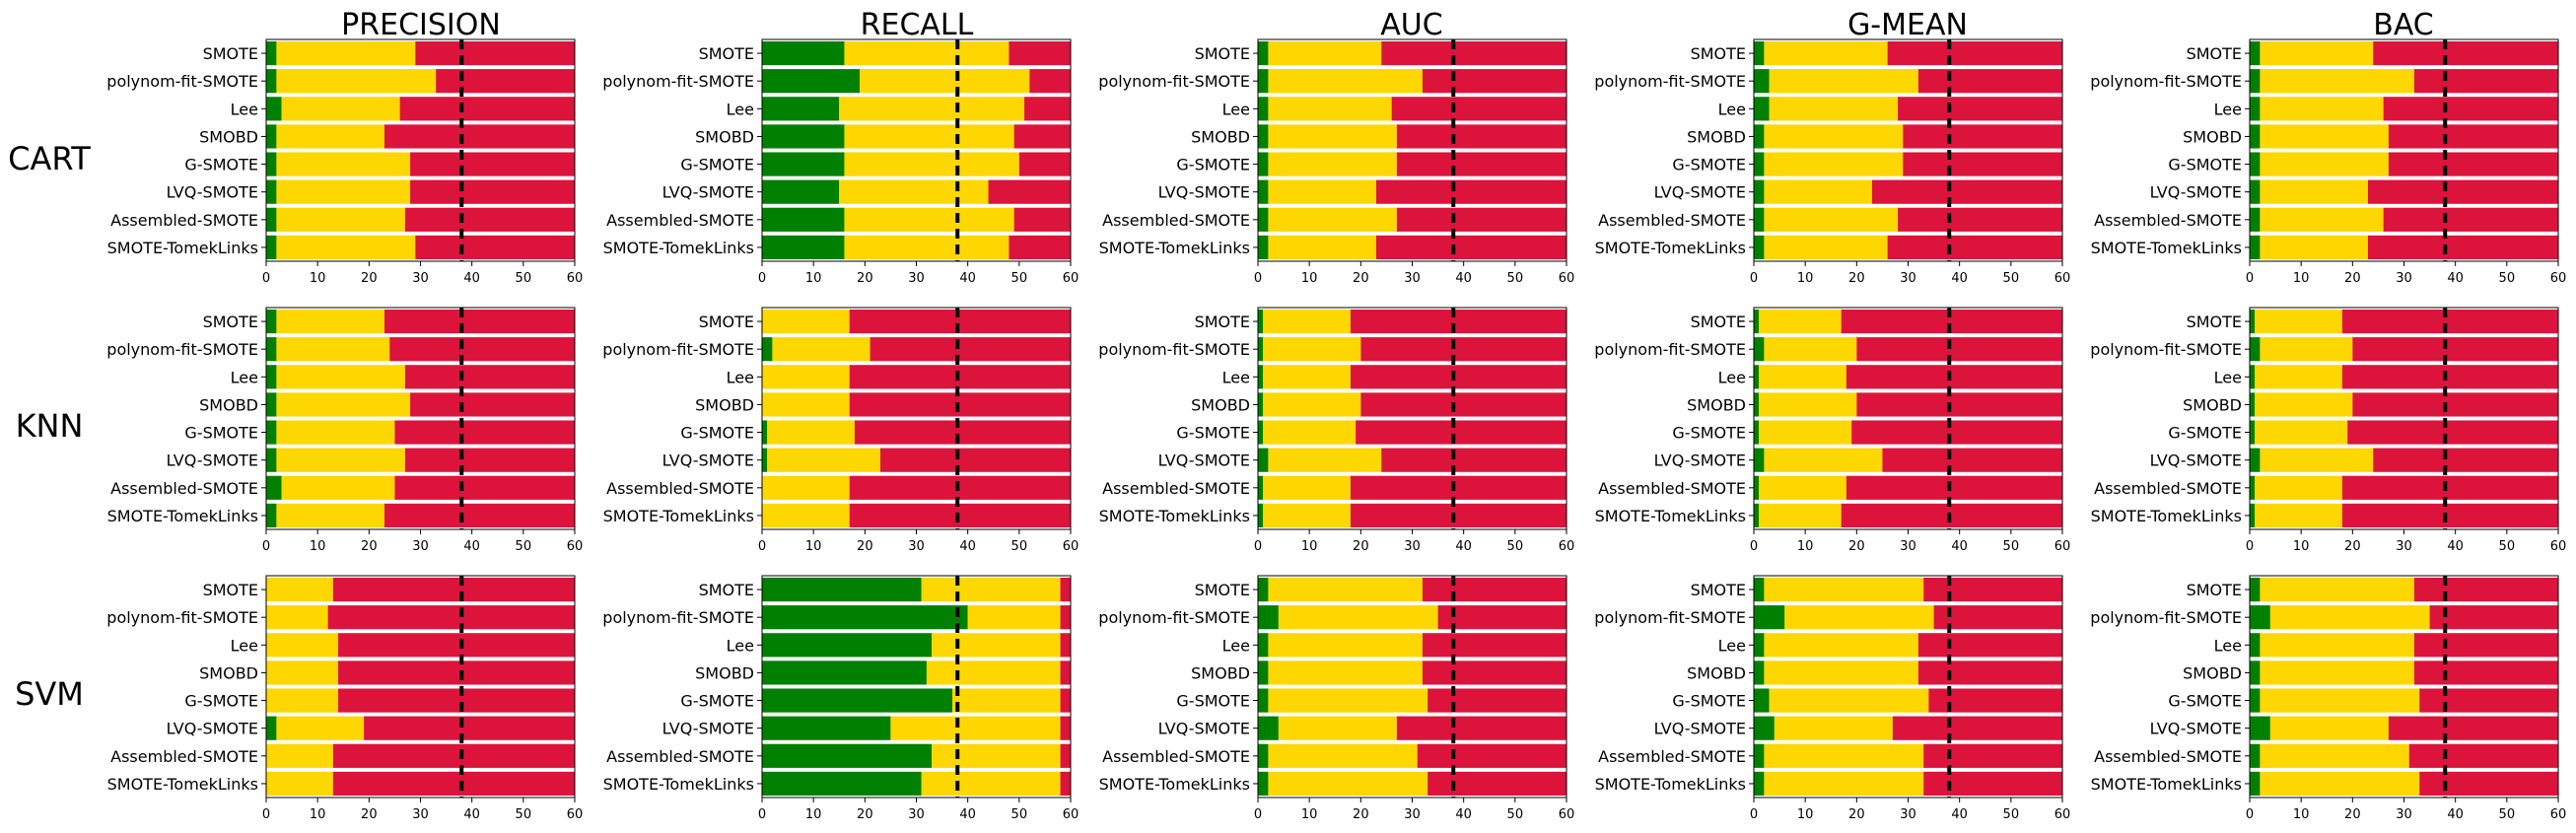 The image size is (2576, 833). Describe the element at coordinates (1310, 547) in the screenshot. I see `x-tick-label: 10` at that location.